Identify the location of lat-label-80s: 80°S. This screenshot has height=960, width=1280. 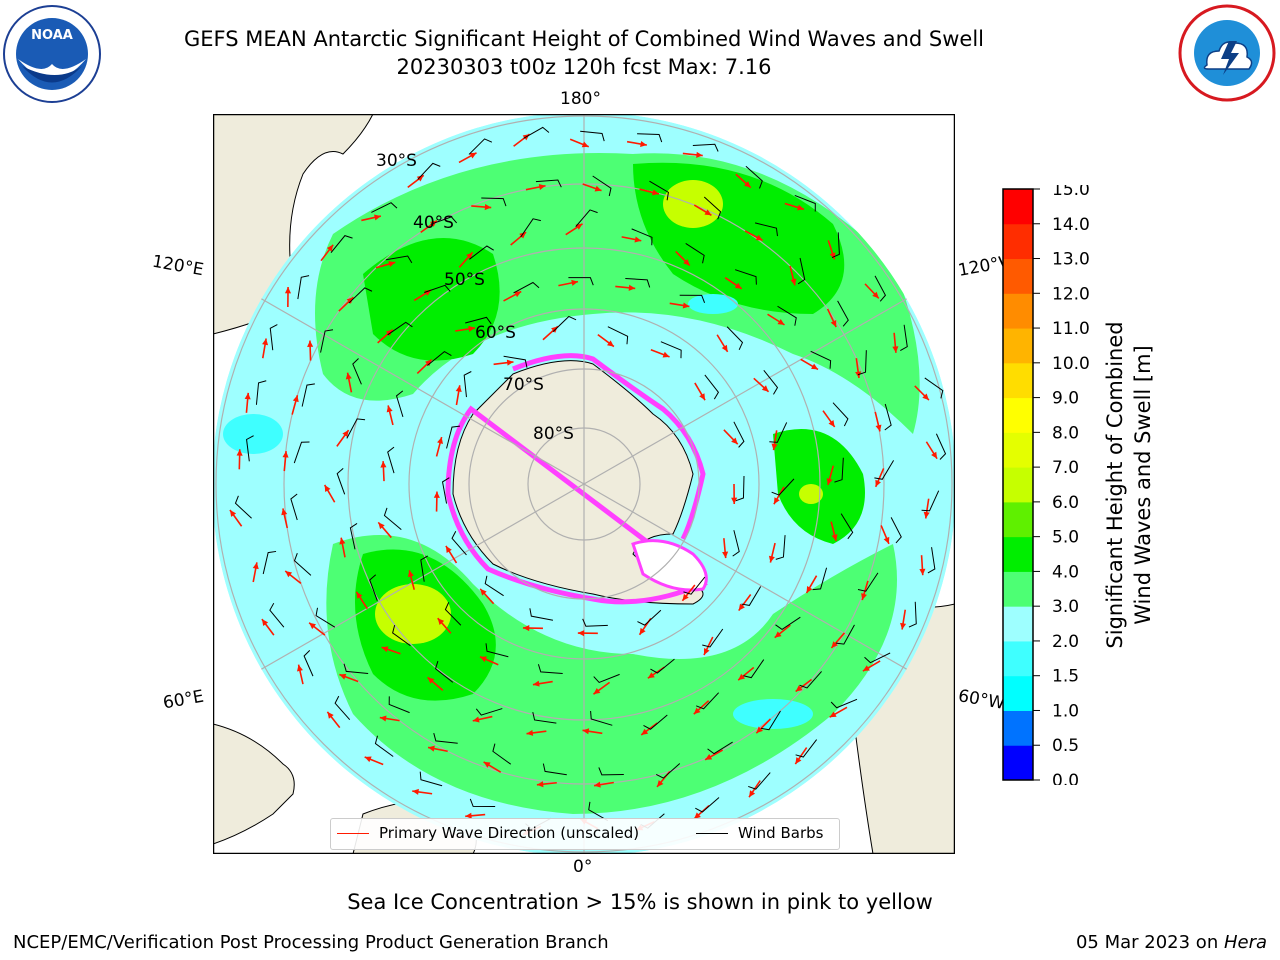
(553, 434).